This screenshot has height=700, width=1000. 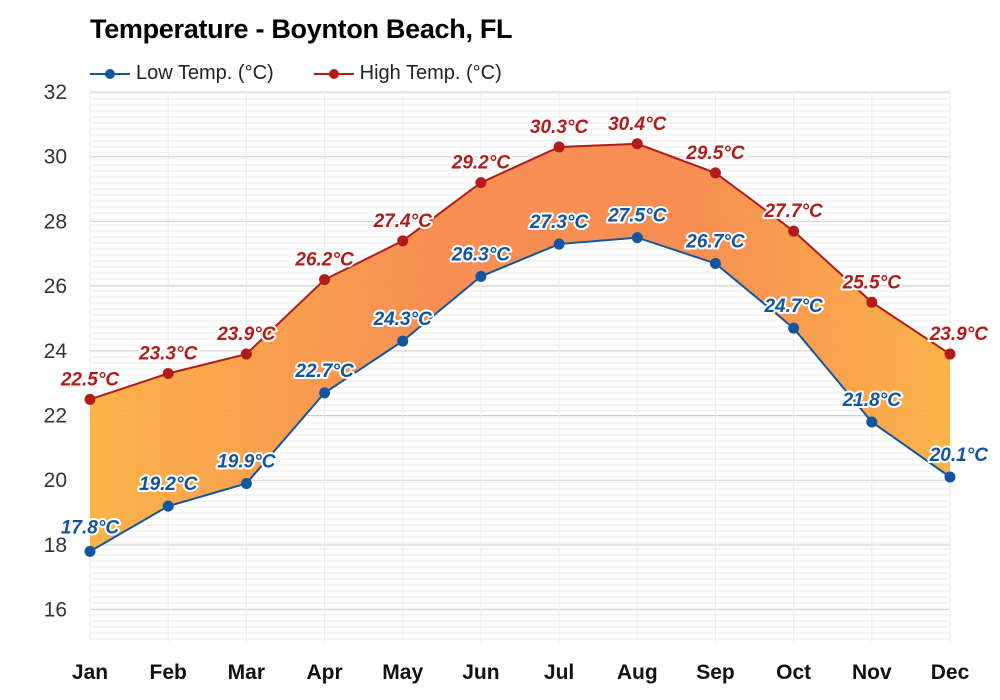 I want to click on x-tick-label: Apr, so click(x=324, y=672).